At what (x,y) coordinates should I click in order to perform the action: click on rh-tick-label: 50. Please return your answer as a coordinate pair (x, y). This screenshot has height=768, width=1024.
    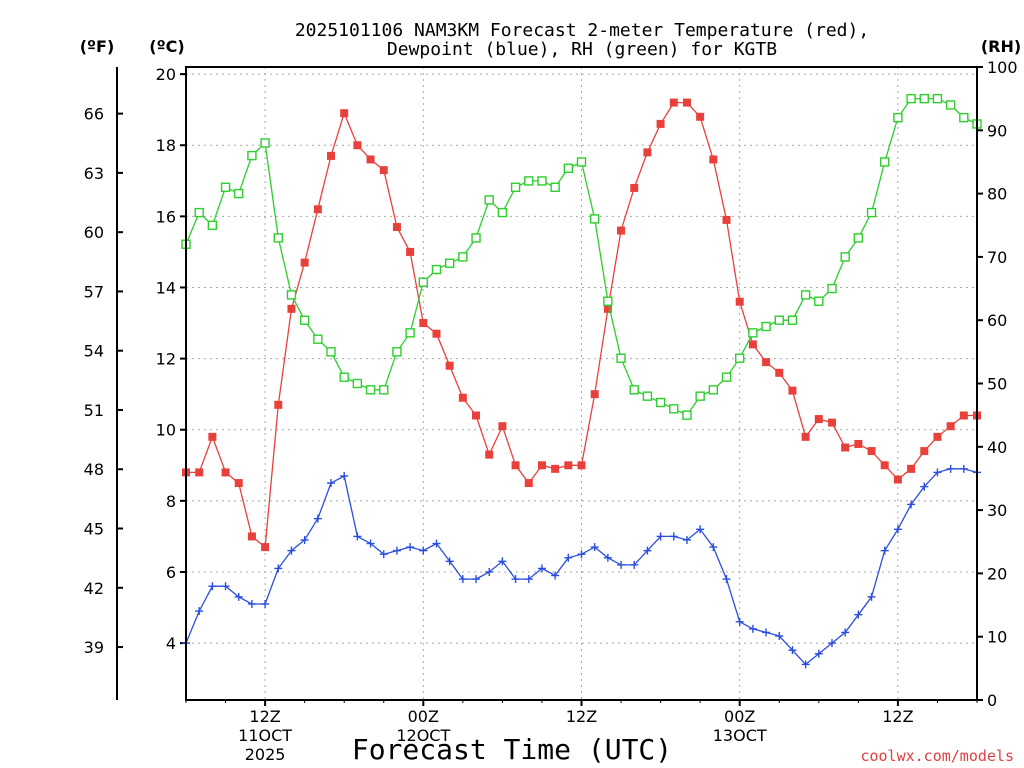
    Looking at the image, I should click on (997, 384).